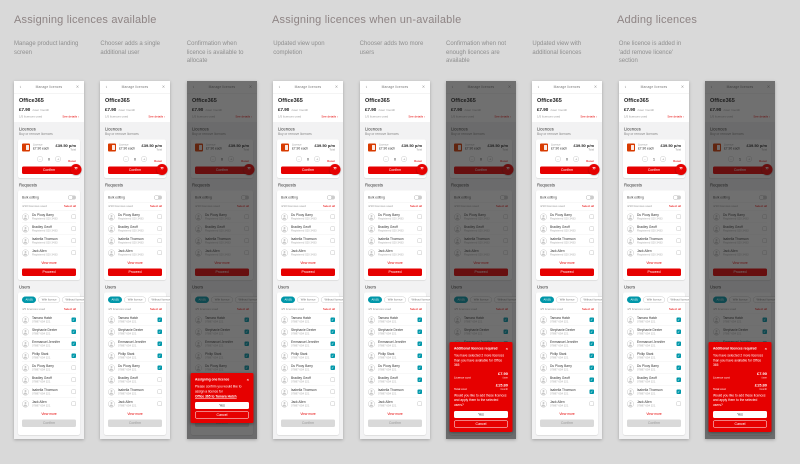  I want to click on requests-select-all-link: Select all, so click(588, 206).